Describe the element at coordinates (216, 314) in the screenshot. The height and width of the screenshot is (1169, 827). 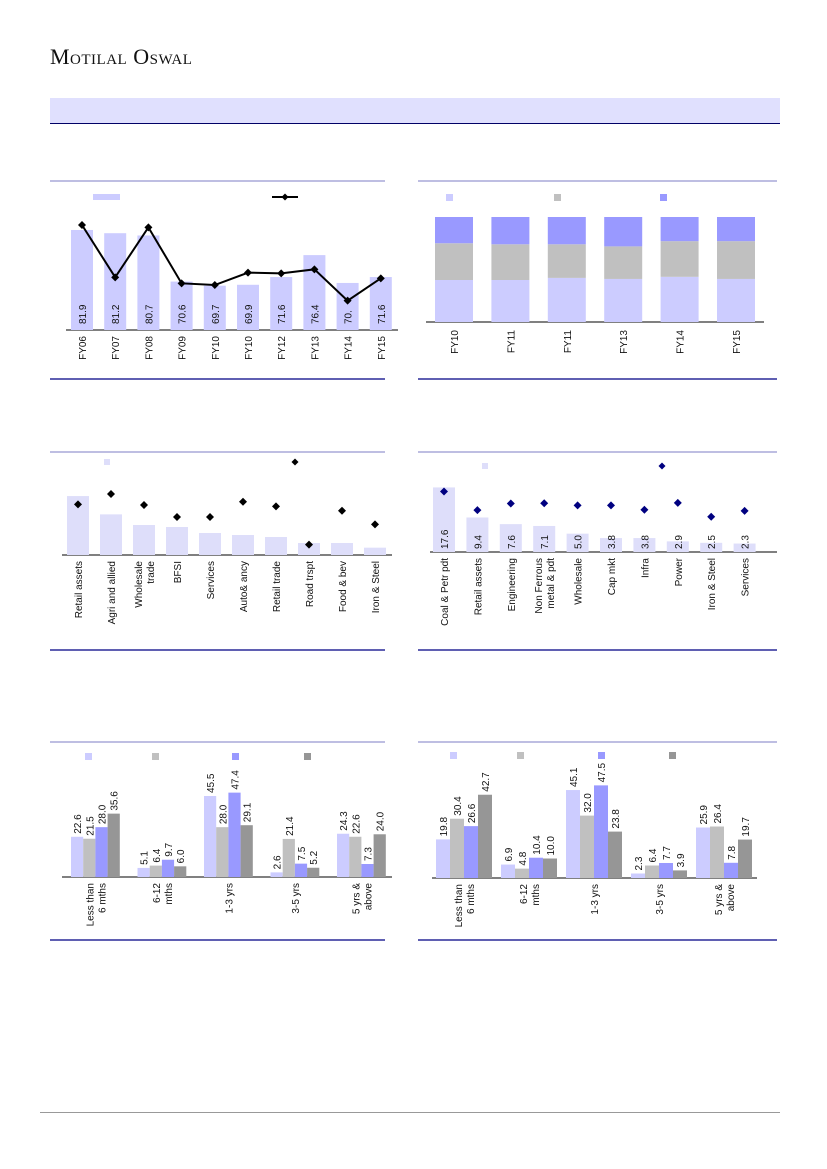
I see `bar-value-label: 69.7` at that location.